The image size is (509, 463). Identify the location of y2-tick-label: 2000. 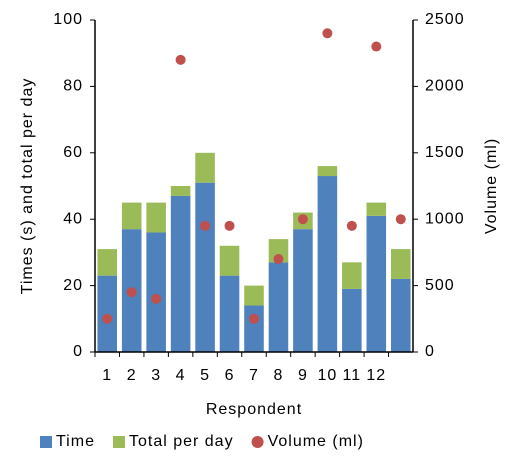
(445, 86).